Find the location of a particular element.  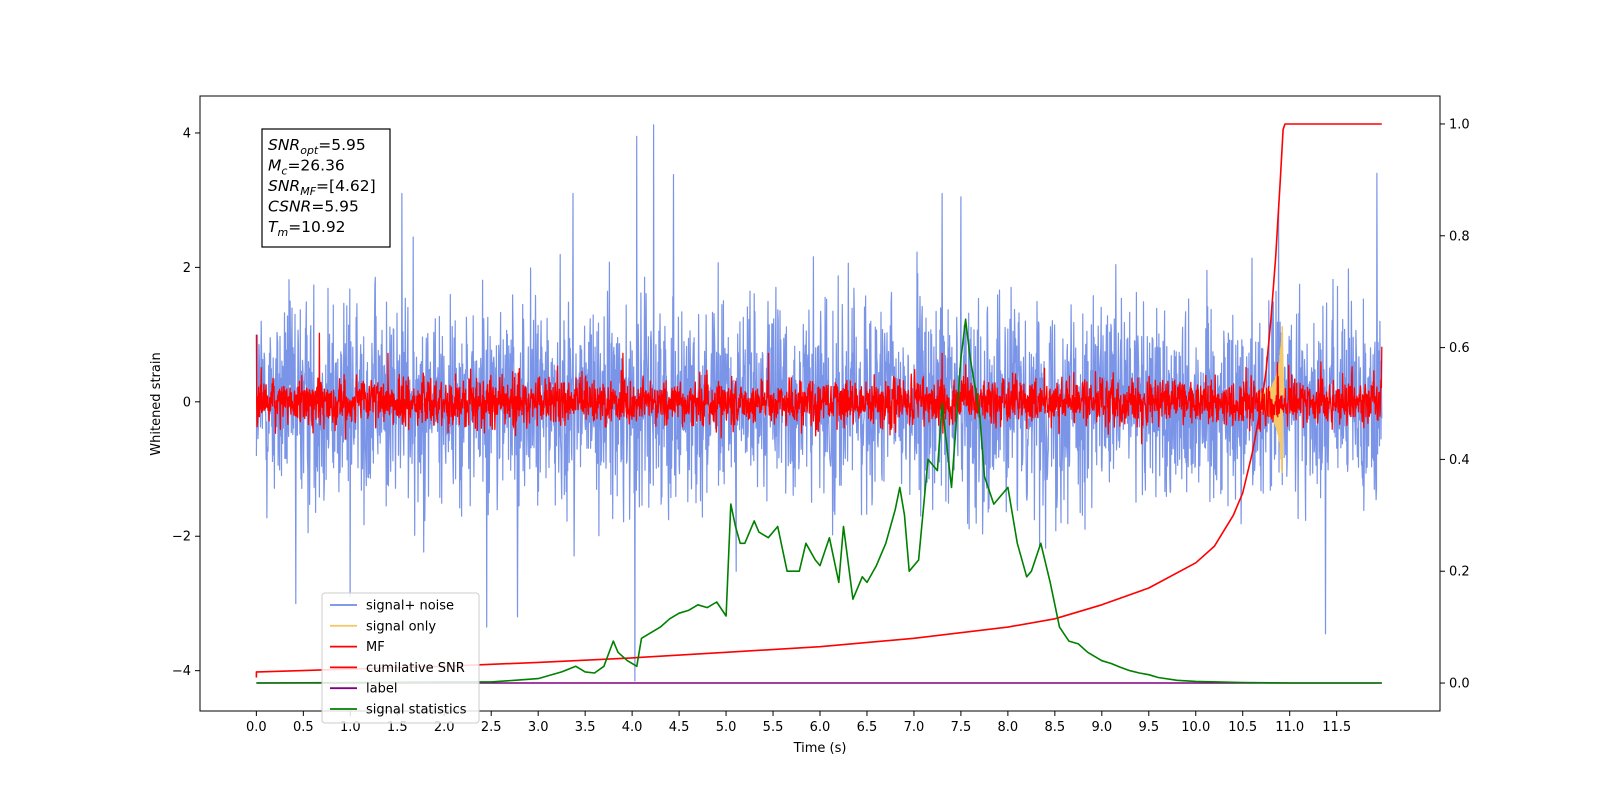

y2-tick-label: 0.6 is located at coordinates (1459, 348).